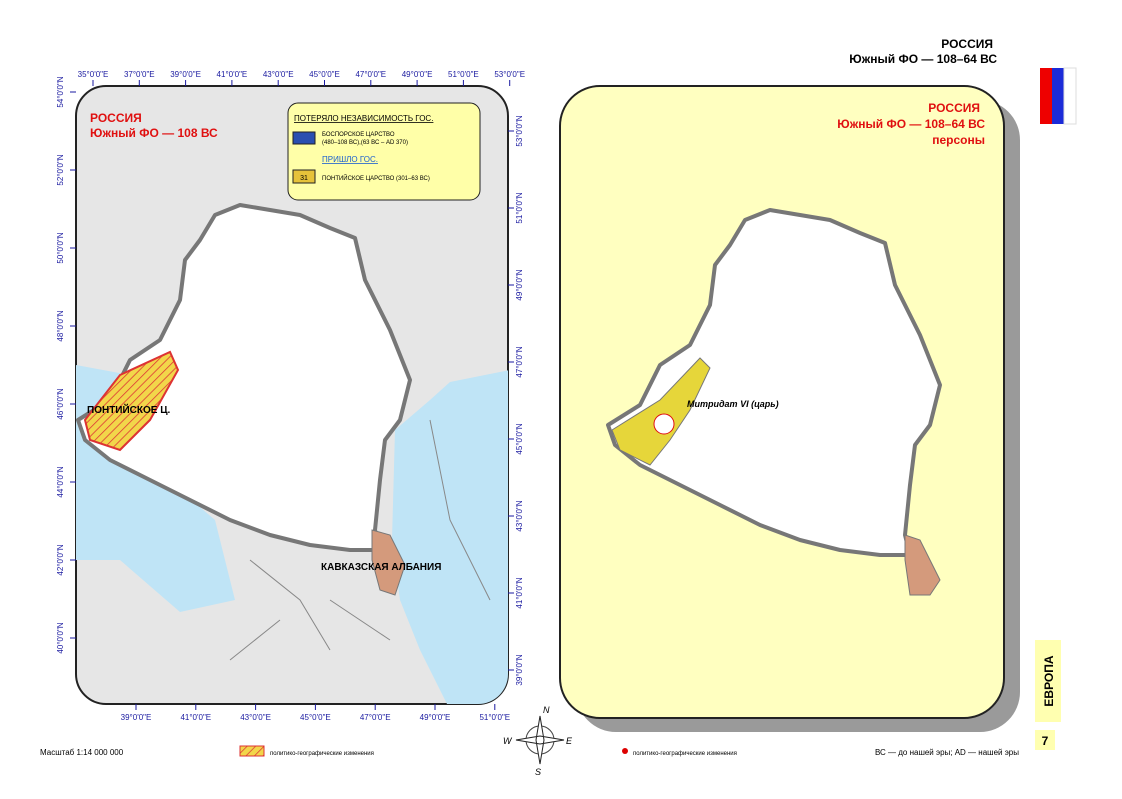 Image resolution: width=1122 pixels, height=799 pixels. What do you see at coordinates (116, 118) in the screenshot?
I see `left-map-title: РОССИЯ` at bounding box center [116, 118].